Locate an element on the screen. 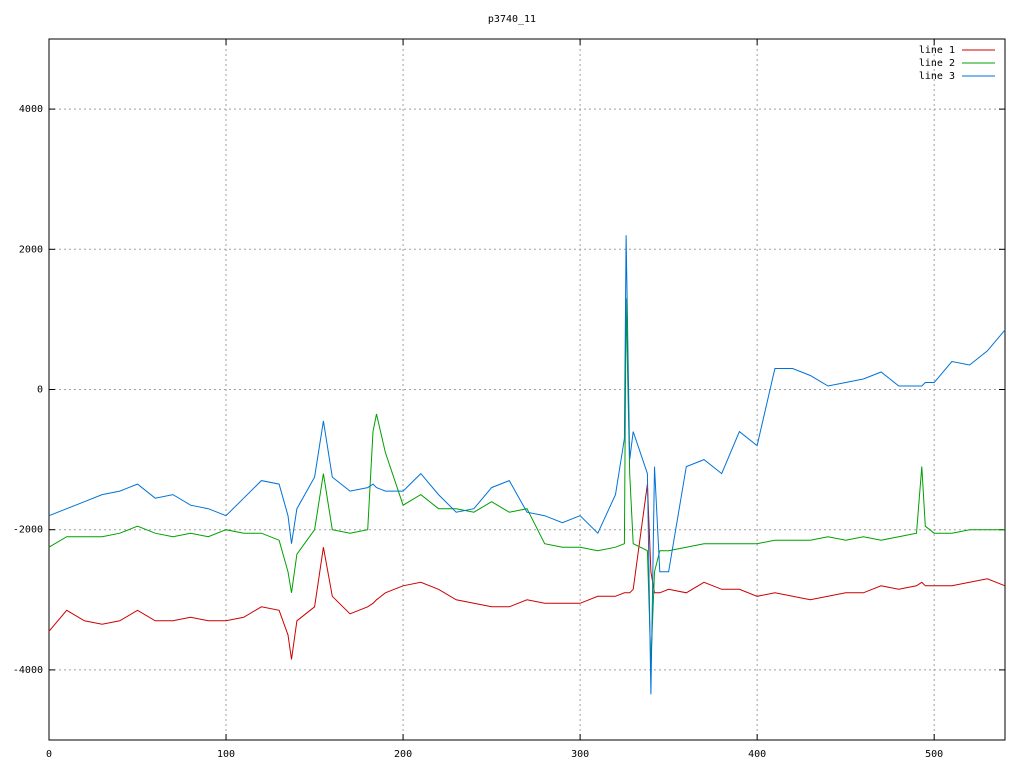 Image resolution: width=1024 pixels, height=768 pixels. chart-title: p3740_11 is located at coordinates (512, 19).